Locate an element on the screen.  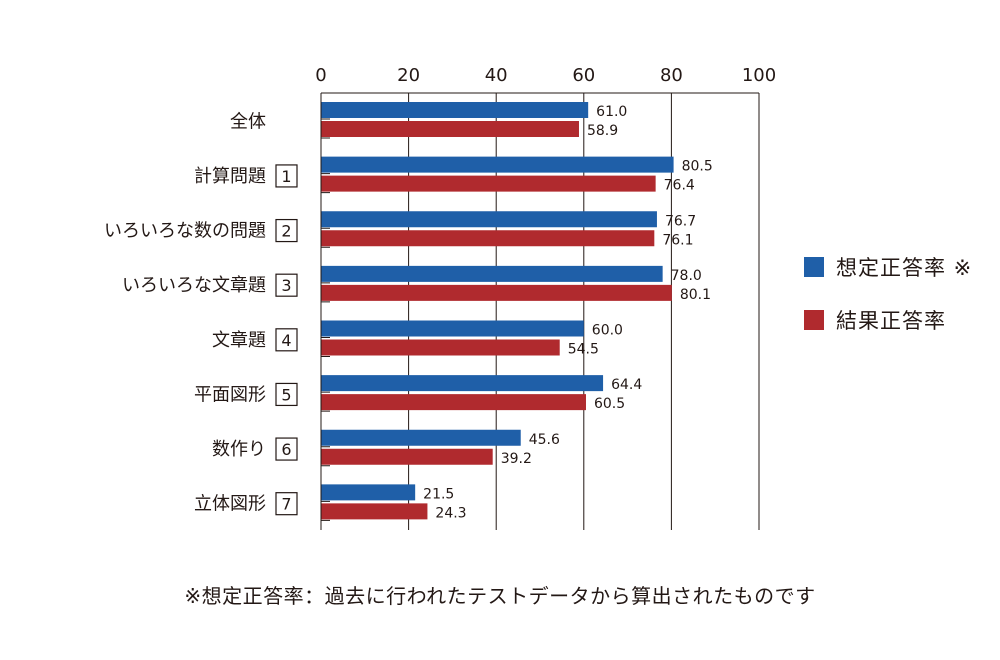
category-number-5: 5 is located at coordinates (286, 394).